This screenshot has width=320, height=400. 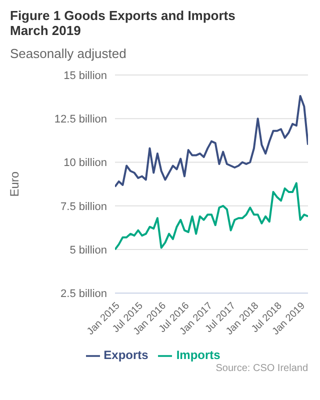 What do you see at coordinates (83, 206) in the screenshot?
I see `y-tick-label: 7.5 billion` at bounding box center [83, 206].